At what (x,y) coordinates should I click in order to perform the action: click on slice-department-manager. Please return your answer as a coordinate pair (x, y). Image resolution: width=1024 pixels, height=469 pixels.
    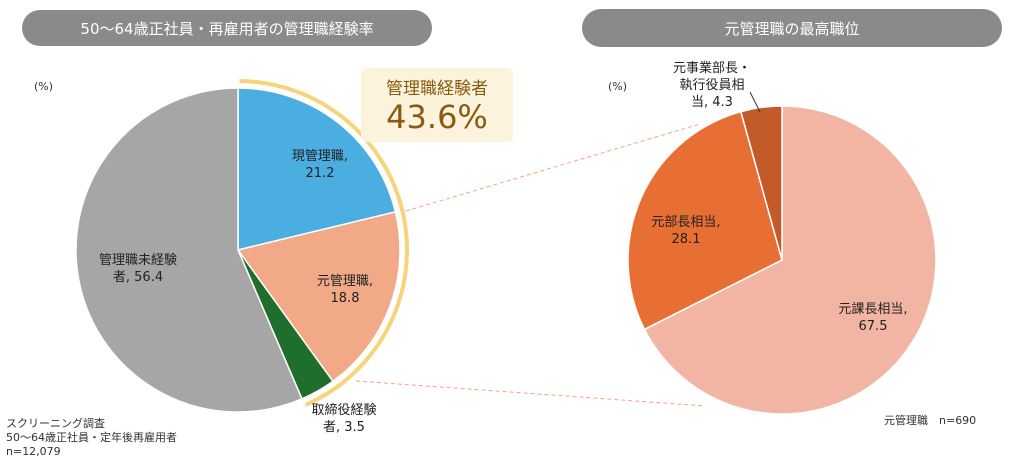
    Looking at the image, I should click on (705, 220).